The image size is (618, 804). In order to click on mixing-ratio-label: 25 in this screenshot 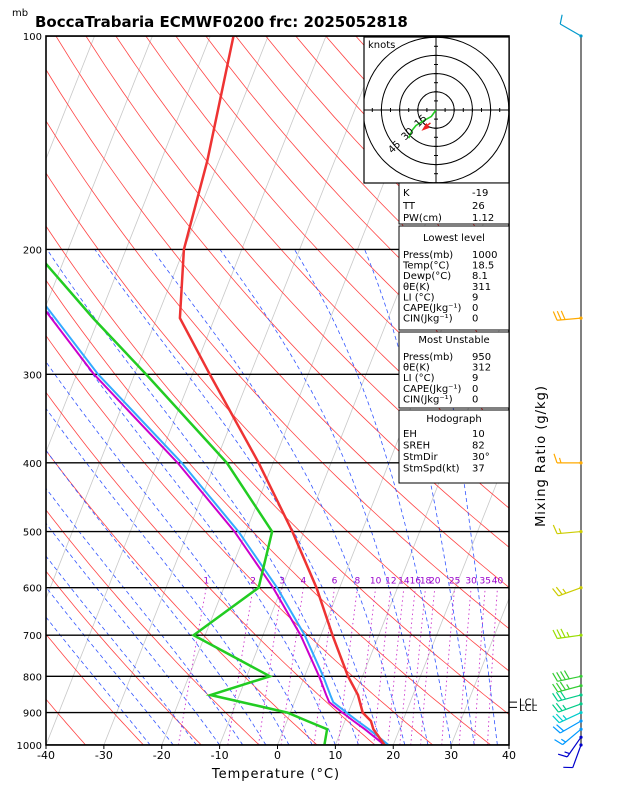, I will do `click(454, 582)`.